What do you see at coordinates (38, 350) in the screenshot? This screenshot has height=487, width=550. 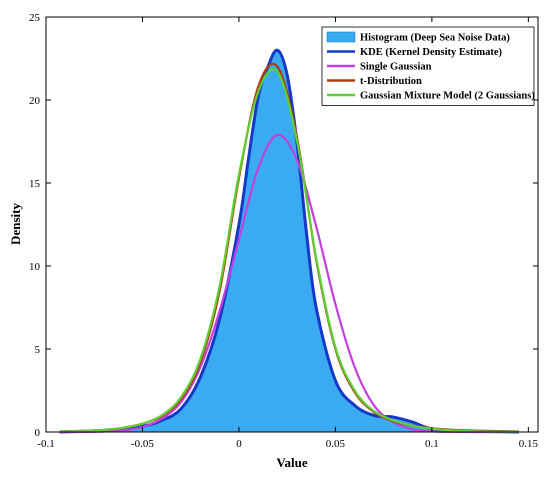 I see `y-tick-label: 5` at bounding box center [38, 350].